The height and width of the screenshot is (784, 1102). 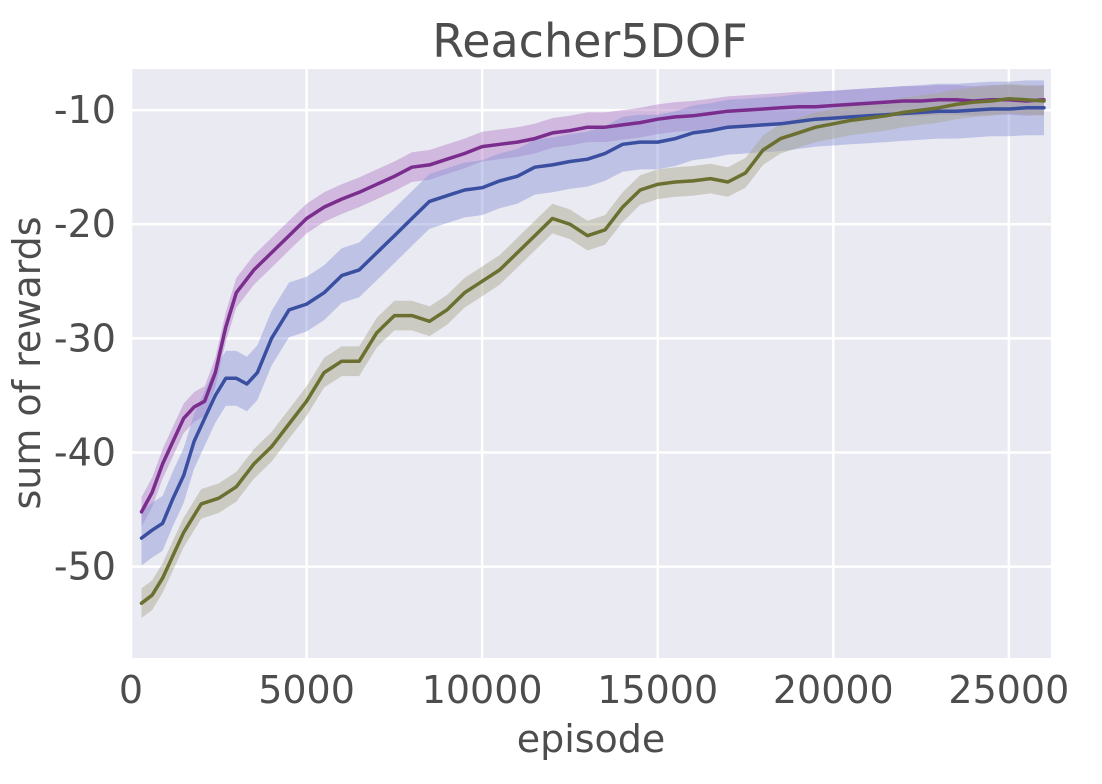 I want to click on x-axis-title: episode, so click(x=591, y=739).